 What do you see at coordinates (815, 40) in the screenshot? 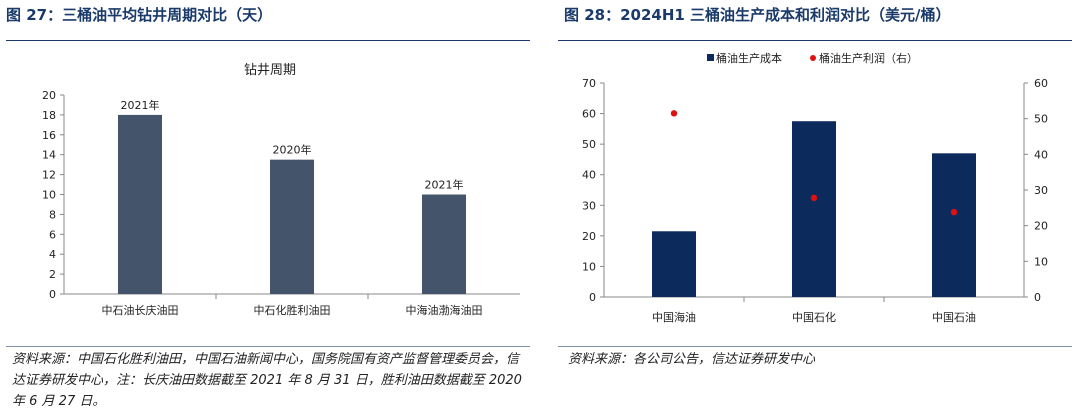
I see `figure-28-top-rule` at bounding box center [815, 40].